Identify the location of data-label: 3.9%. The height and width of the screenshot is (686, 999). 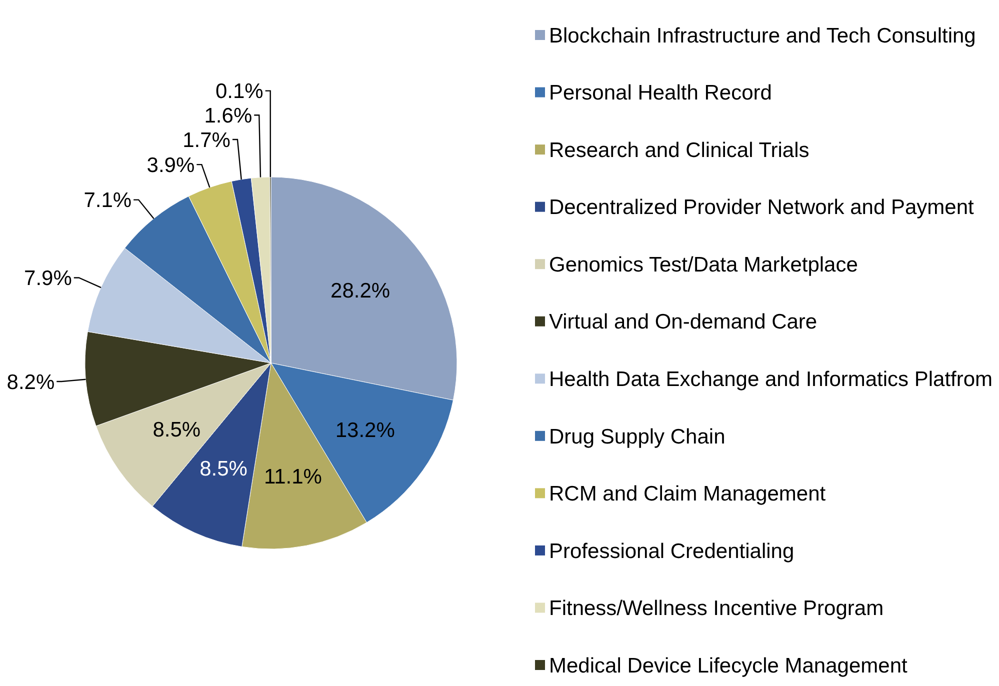
(170, 165).